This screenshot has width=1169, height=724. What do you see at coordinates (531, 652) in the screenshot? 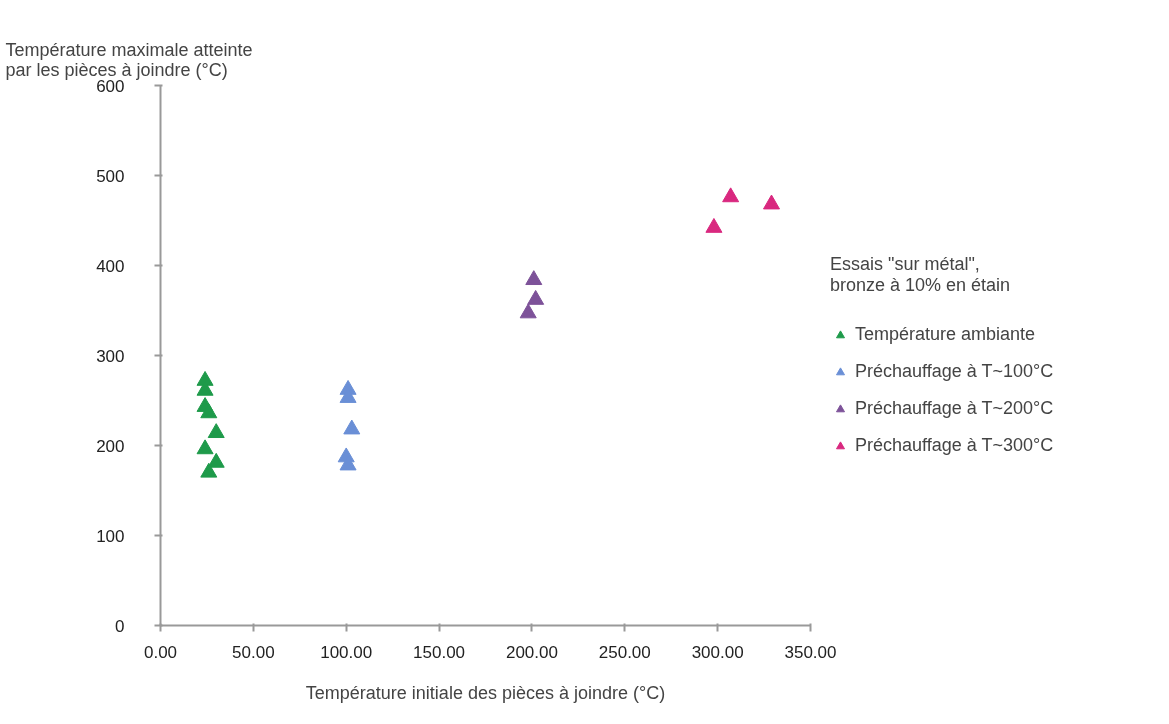
I see `x-tick-label: 200.00` at bounding box center [531, 652].